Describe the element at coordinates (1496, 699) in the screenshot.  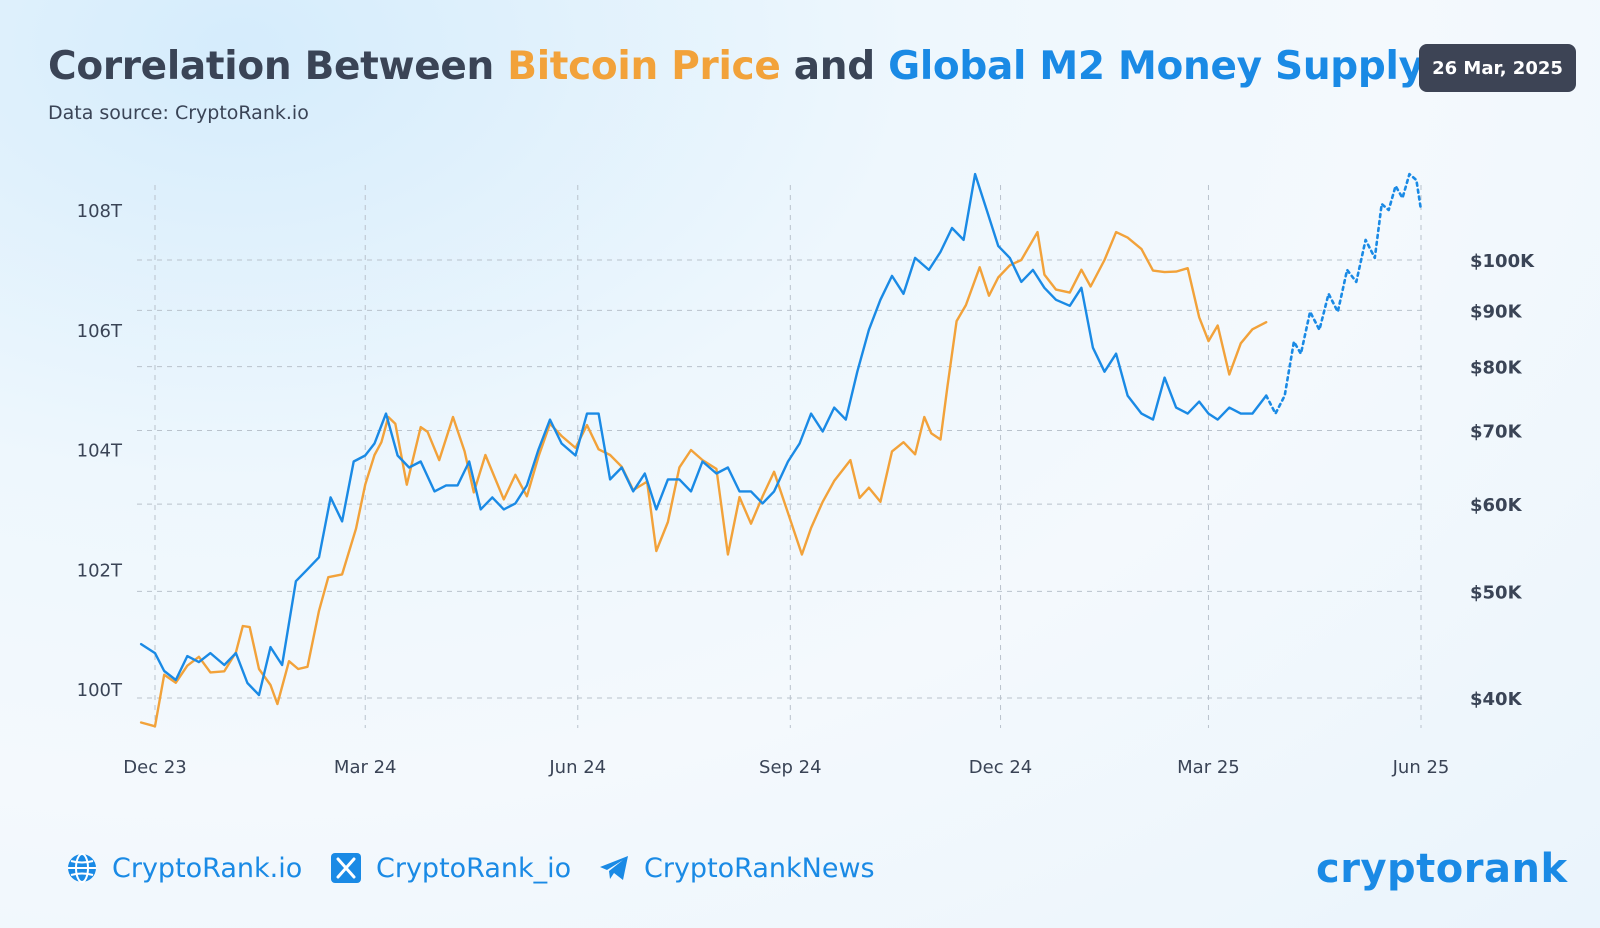
I see `right-tick-label: $40K` at that location.